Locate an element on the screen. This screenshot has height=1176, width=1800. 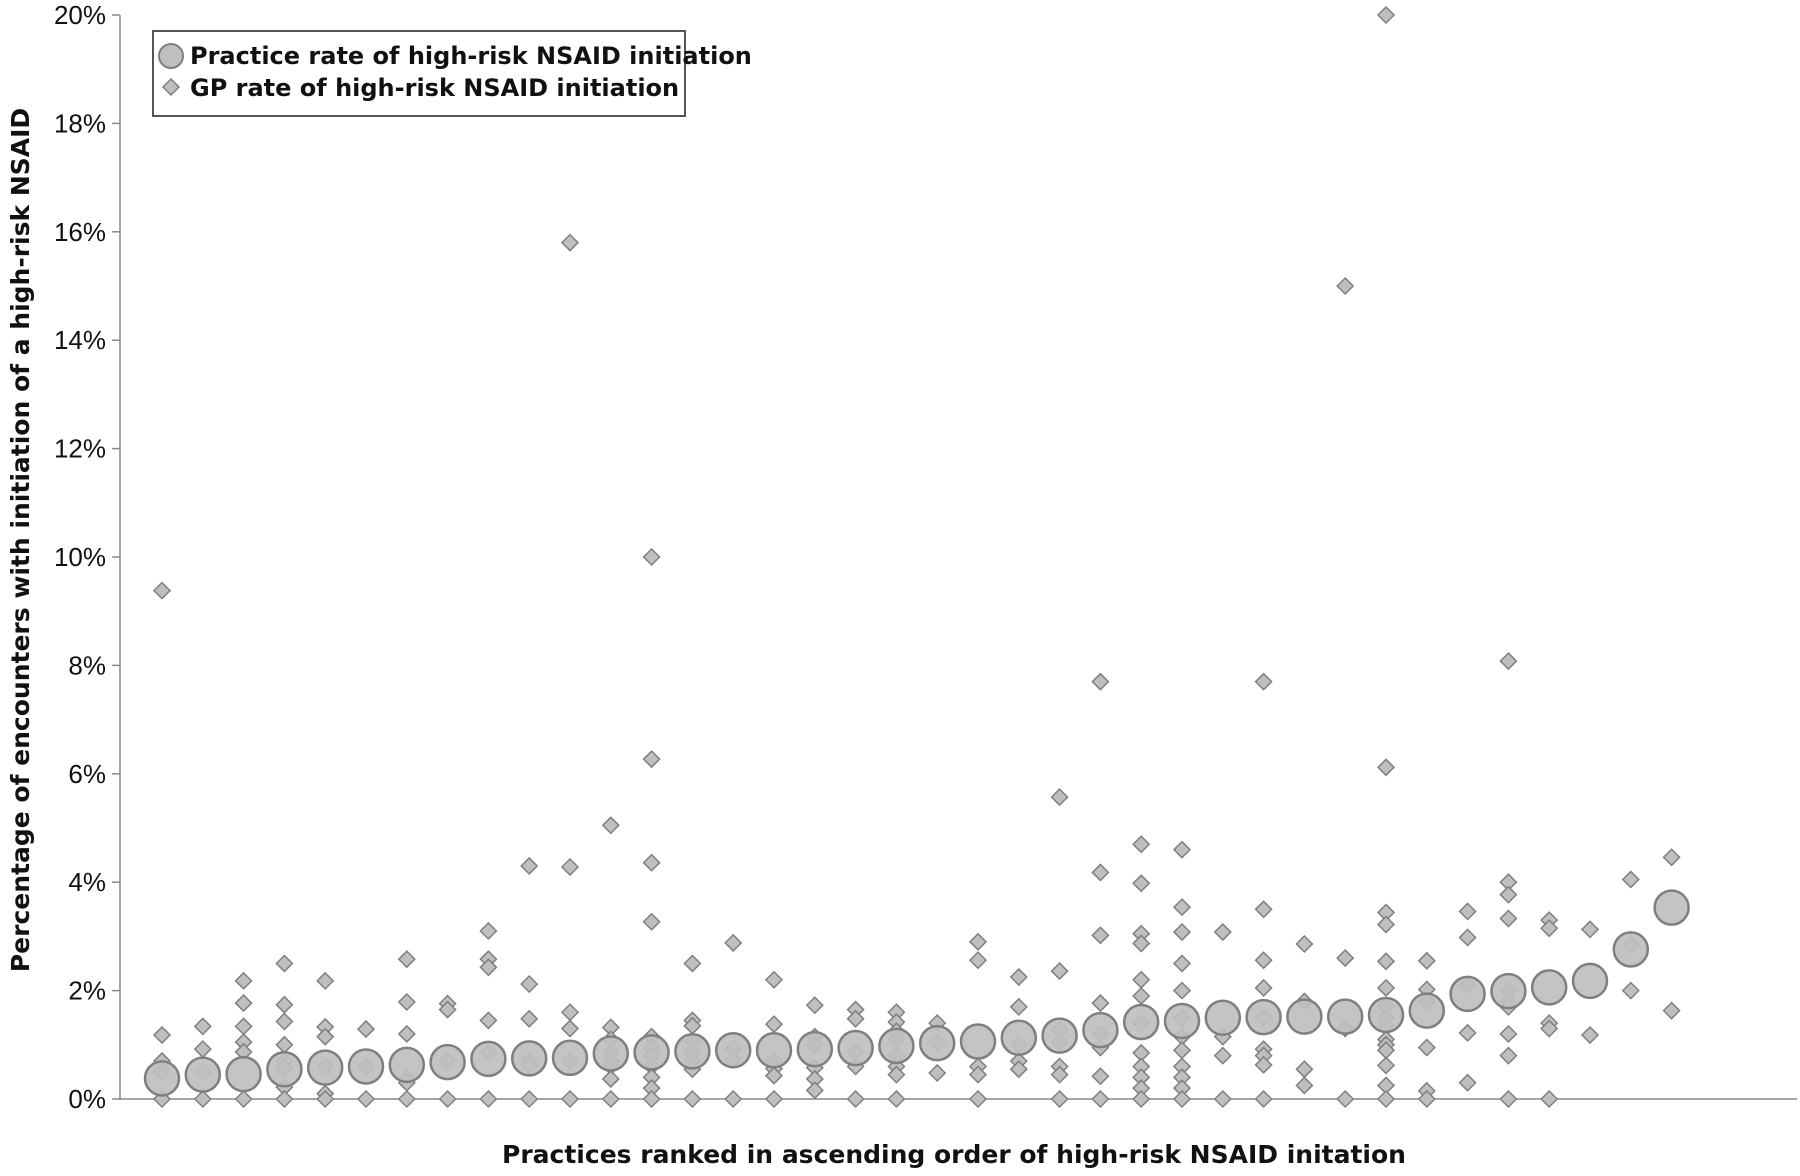
y-axis: 0% 2% 4% 6% 8% 10% 12% 14% 16% 18% 20% is located at coordinates (87, 557).